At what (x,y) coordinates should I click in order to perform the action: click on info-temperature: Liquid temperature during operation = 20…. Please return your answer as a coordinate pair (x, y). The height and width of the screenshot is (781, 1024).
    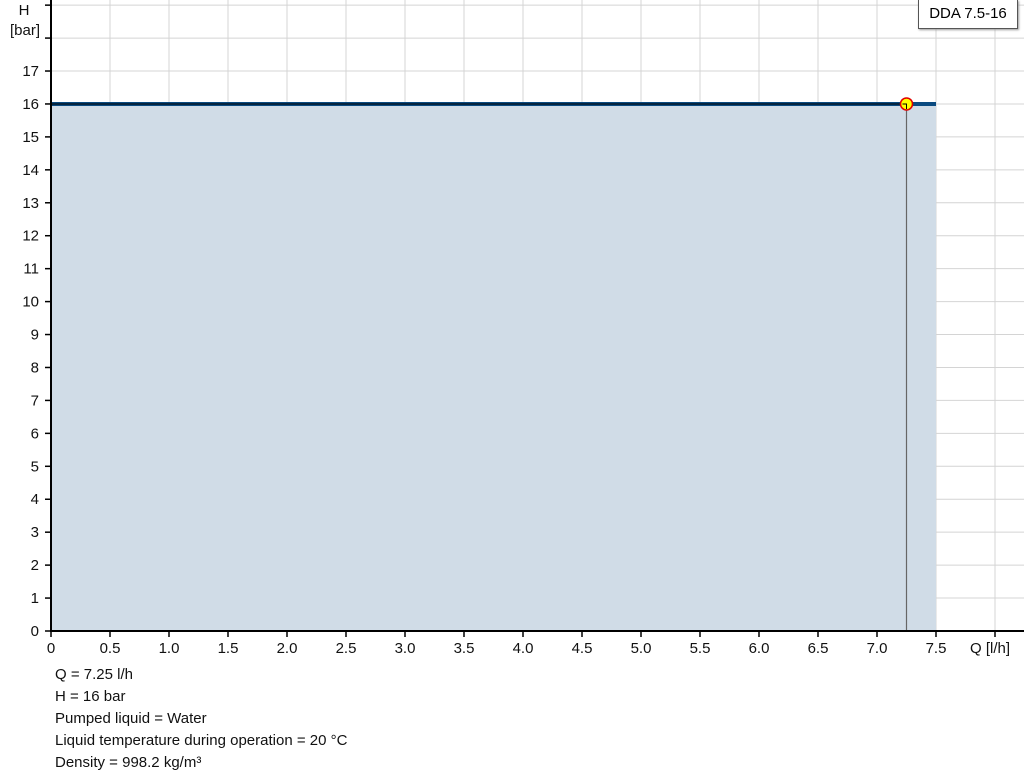
    Looking at the image, I should click on (201, 740).